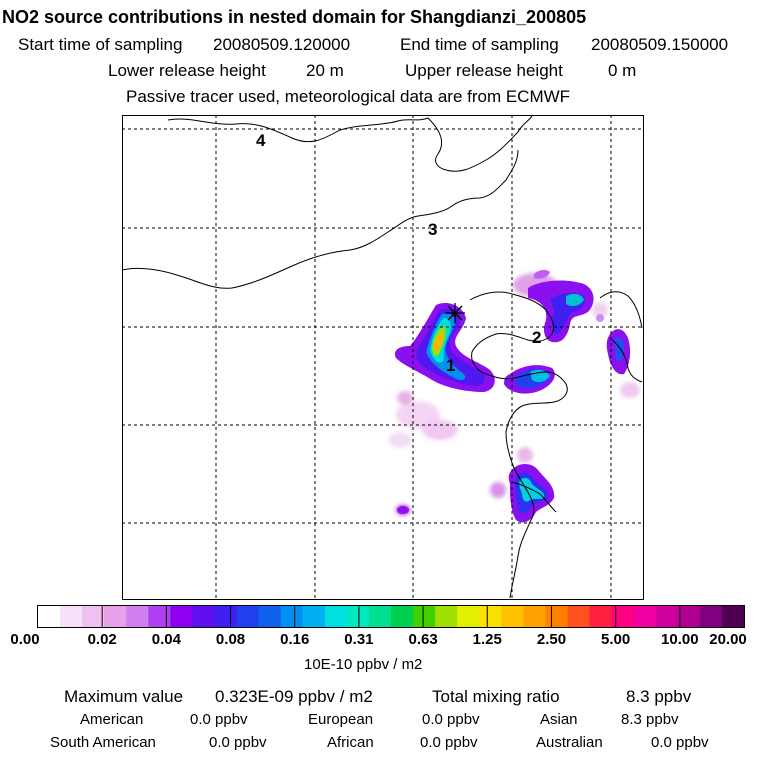  I want to click on end-time-value: 20080509.150000, so click(660, 44).